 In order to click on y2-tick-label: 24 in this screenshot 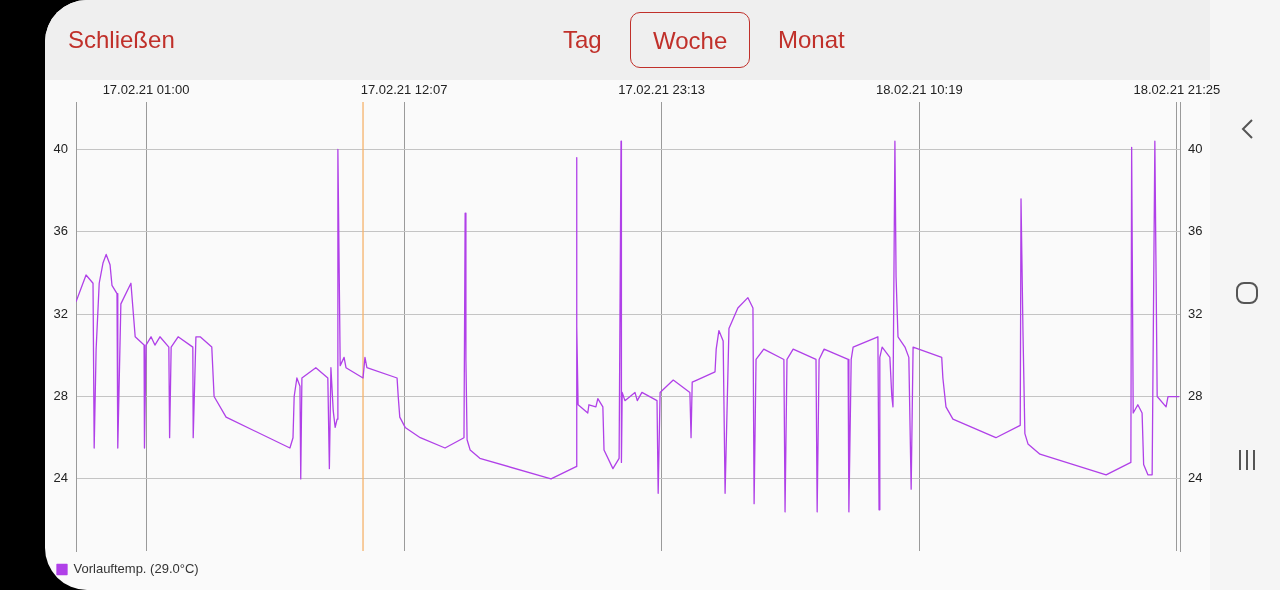, I will do `click(1195, 478)`.